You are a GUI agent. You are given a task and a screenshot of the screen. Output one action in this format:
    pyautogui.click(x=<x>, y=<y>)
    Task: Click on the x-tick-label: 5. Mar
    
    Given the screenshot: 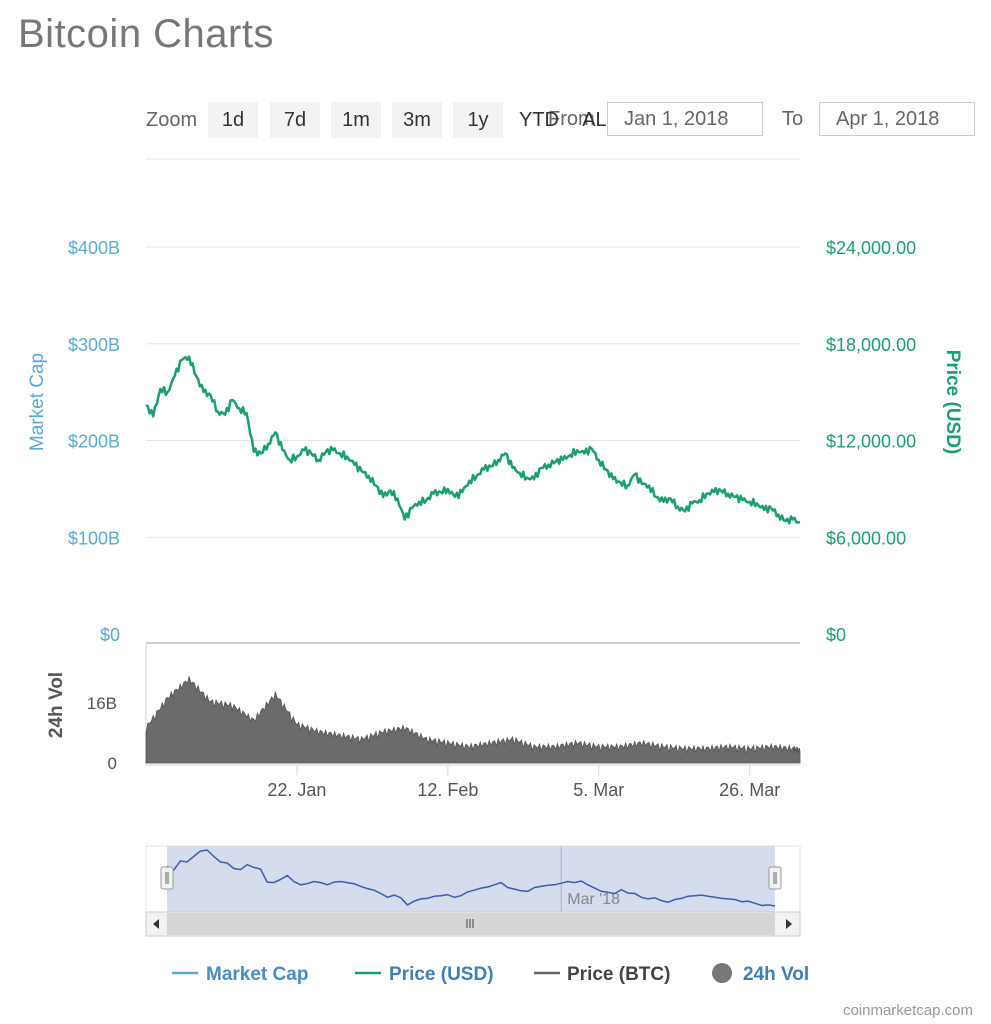 What is the action you would take?
    pyautogui.click(x=598, y=790)
    